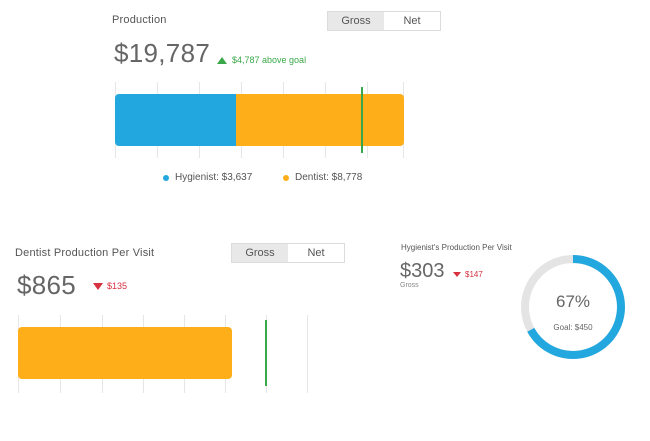  I want to click on dentist-ppv-delta: $135, so click(110, 286).